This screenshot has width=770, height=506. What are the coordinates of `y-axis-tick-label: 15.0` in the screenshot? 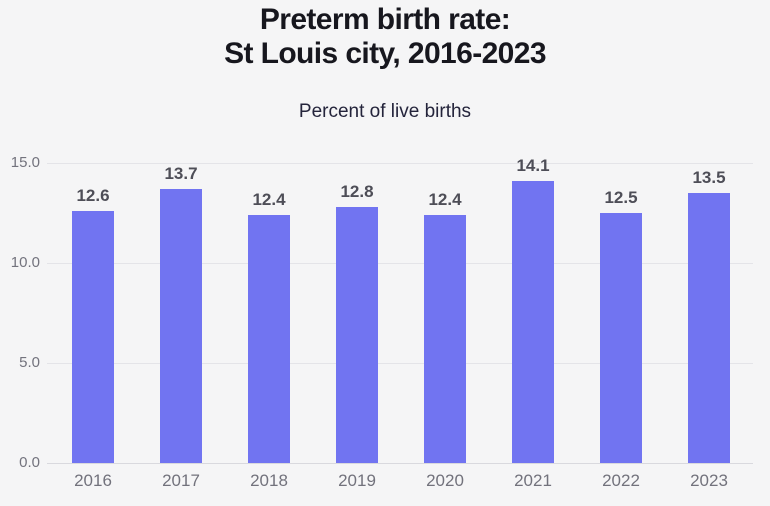 It's located at (25, 162).